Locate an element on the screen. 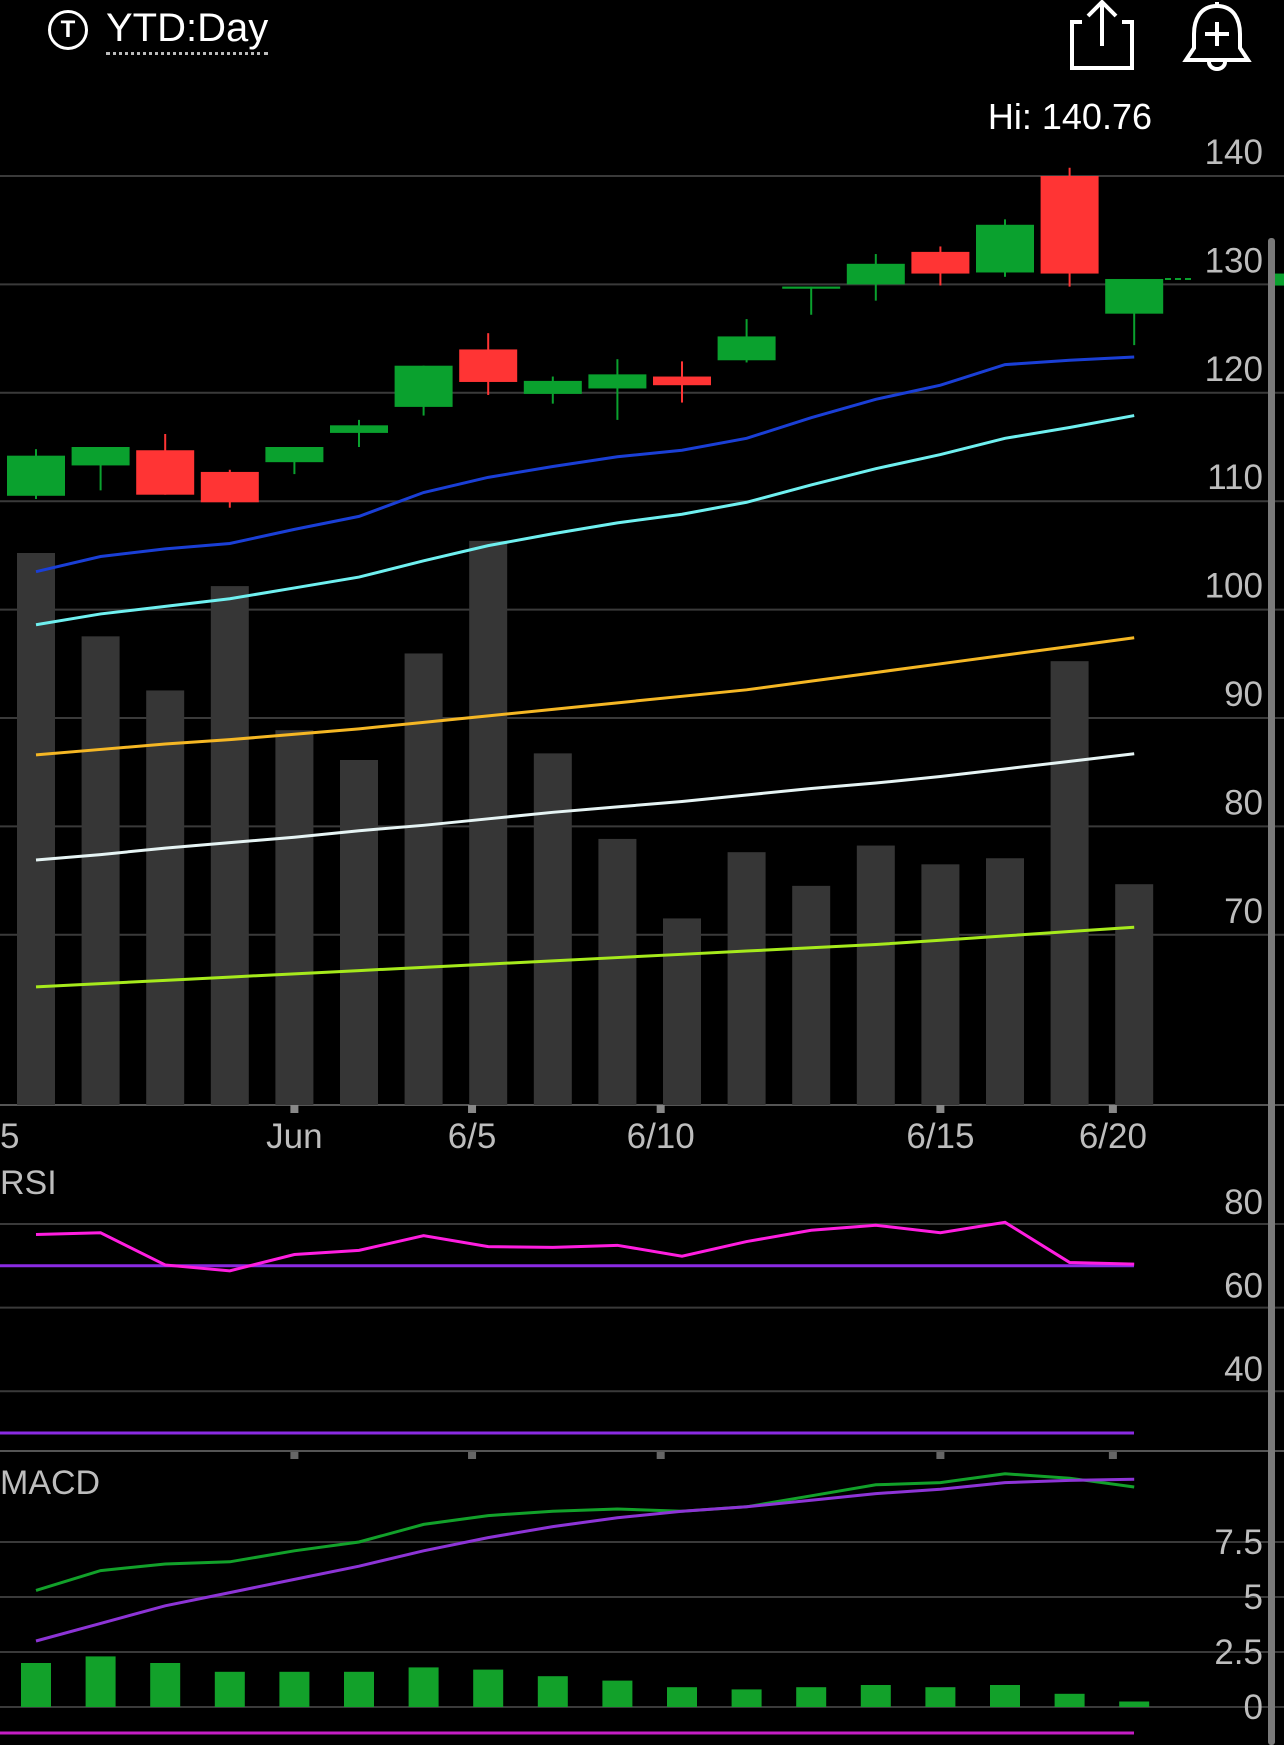  price-tick-label: 100 is located at coordinates (1234, 586).